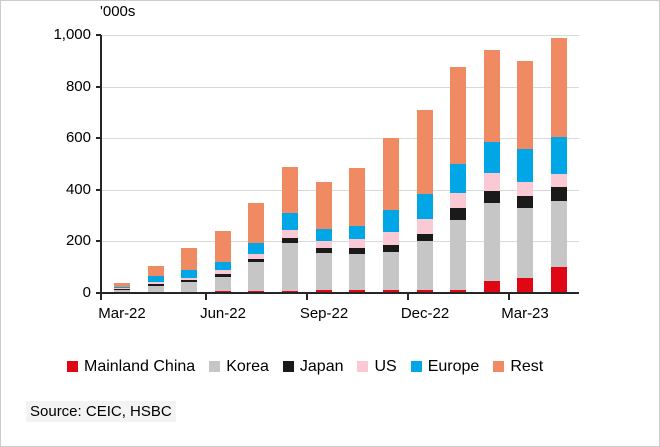 The width and height of the screenshot is (660, 447). What do you see at coordinates (312, 366) in the screenshot?
I see `legend-item-japan: Japan` at bounding box center [312, 366].